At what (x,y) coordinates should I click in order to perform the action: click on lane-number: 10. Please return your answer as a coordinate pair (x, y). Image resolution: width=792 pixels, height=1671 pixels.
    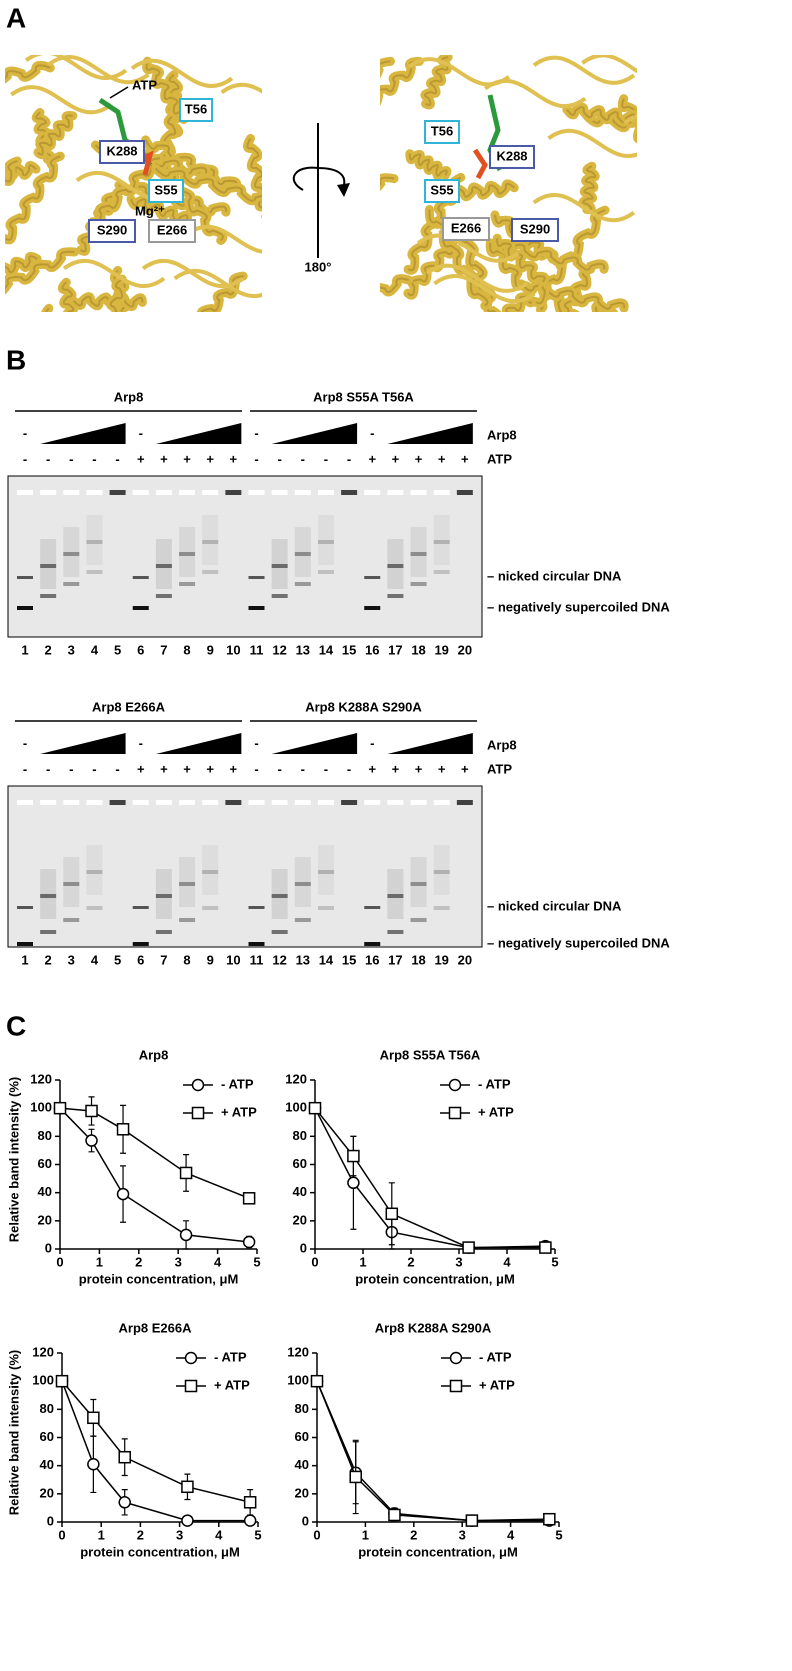
    Looking at the image, I should click on (233, 649).